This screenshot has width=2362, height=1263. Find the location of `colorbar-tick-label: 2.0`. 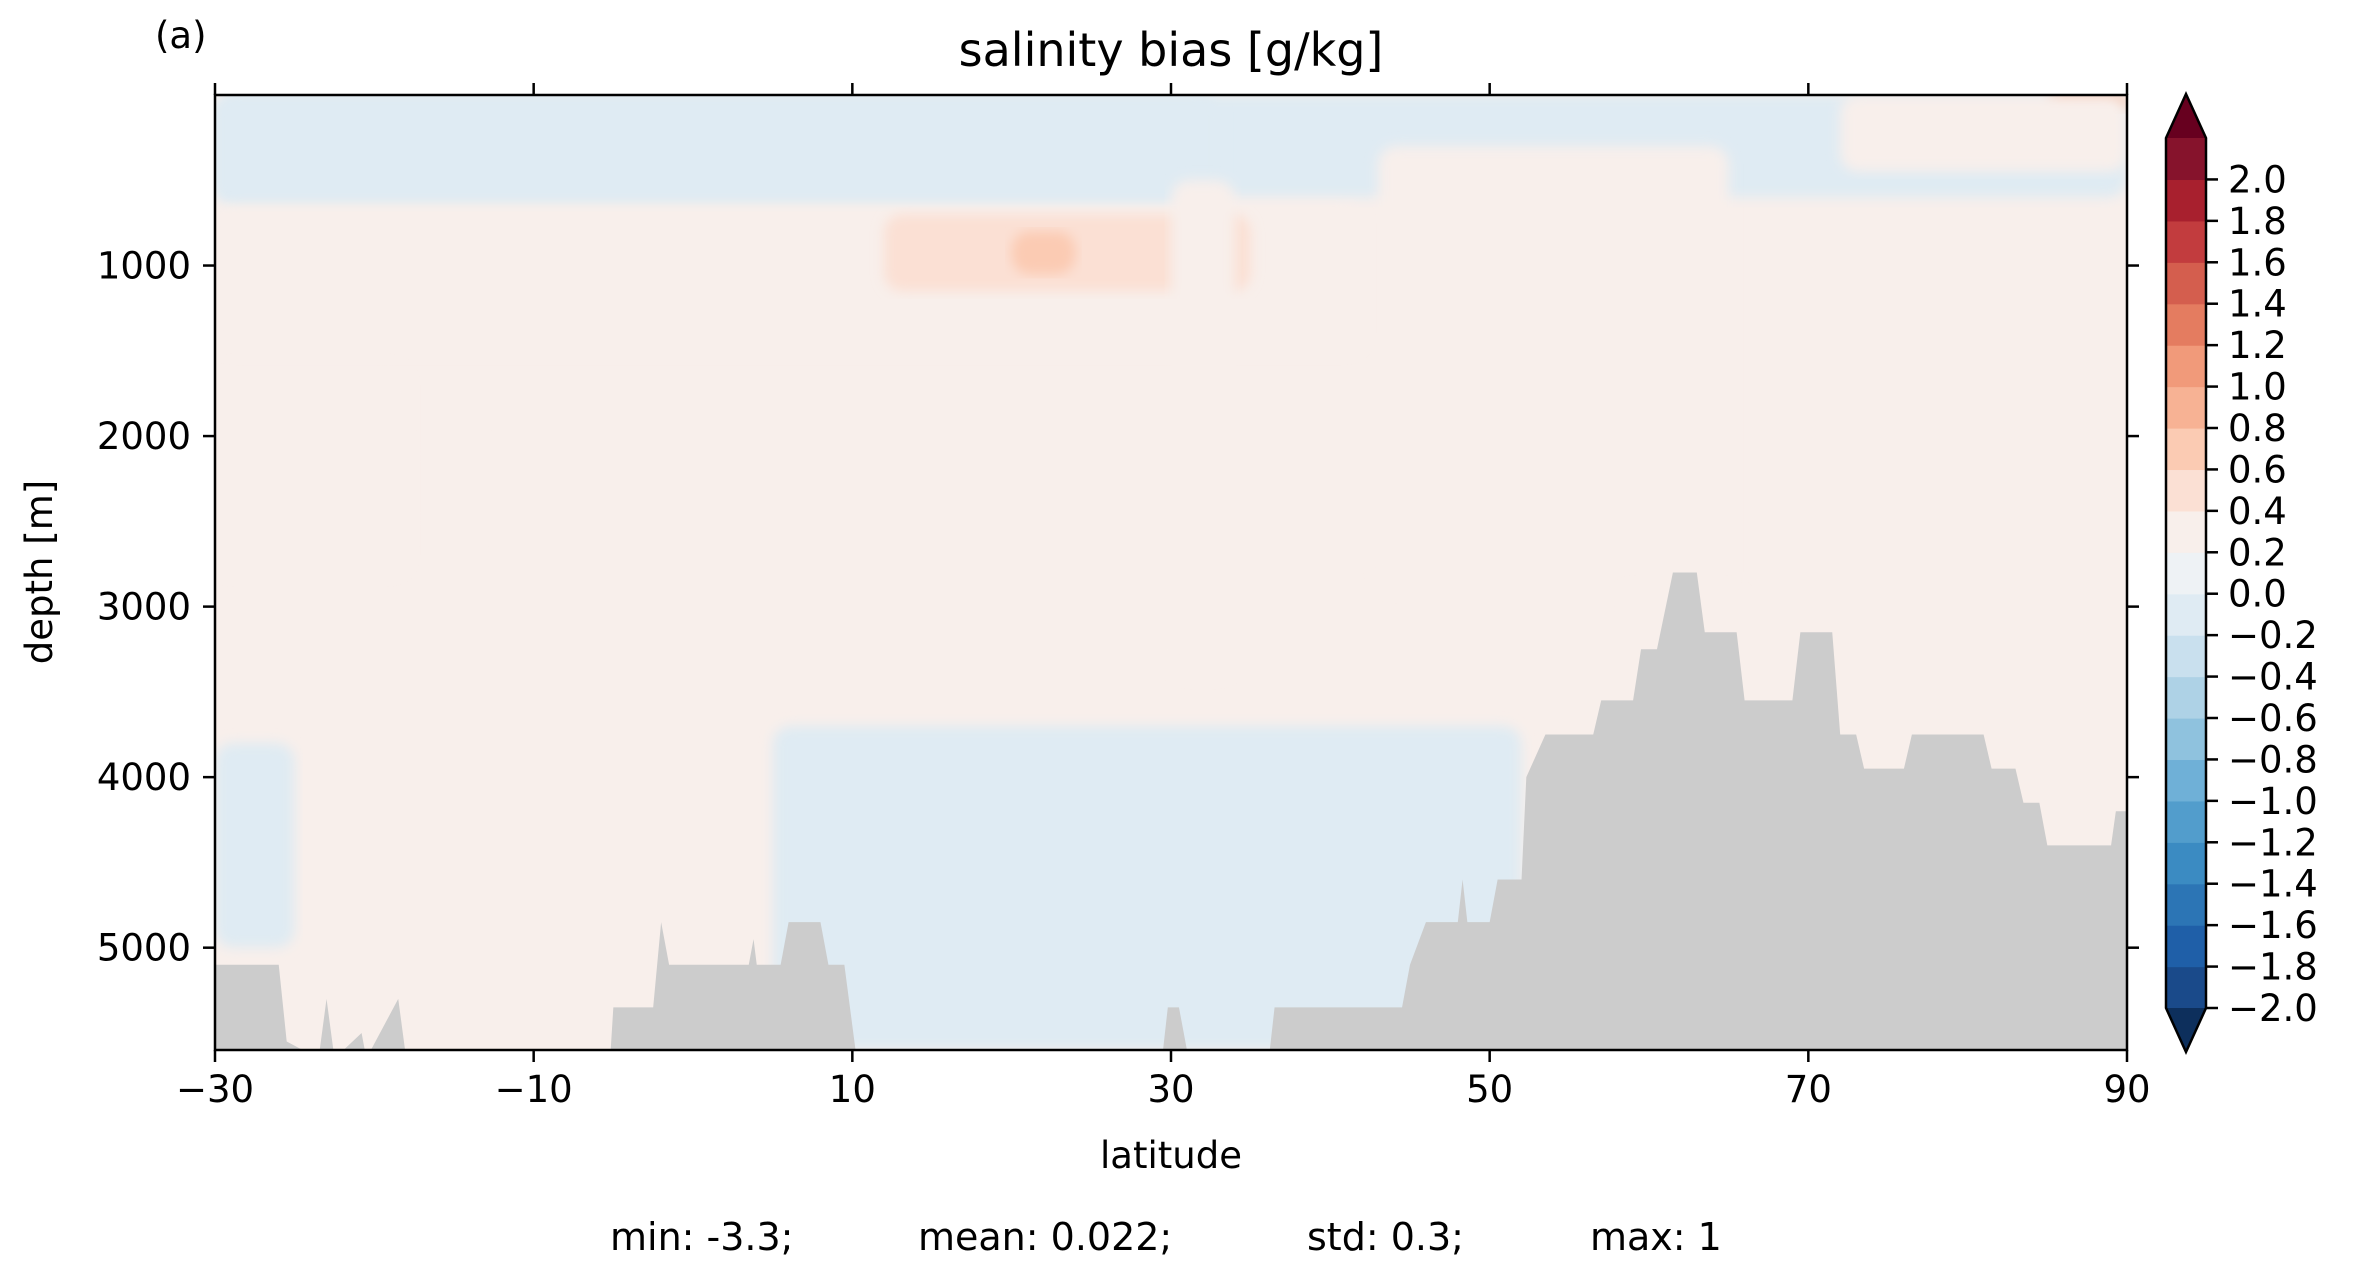

colorbar-tick-label: 2.0 is located at coordinates (2257, 179).